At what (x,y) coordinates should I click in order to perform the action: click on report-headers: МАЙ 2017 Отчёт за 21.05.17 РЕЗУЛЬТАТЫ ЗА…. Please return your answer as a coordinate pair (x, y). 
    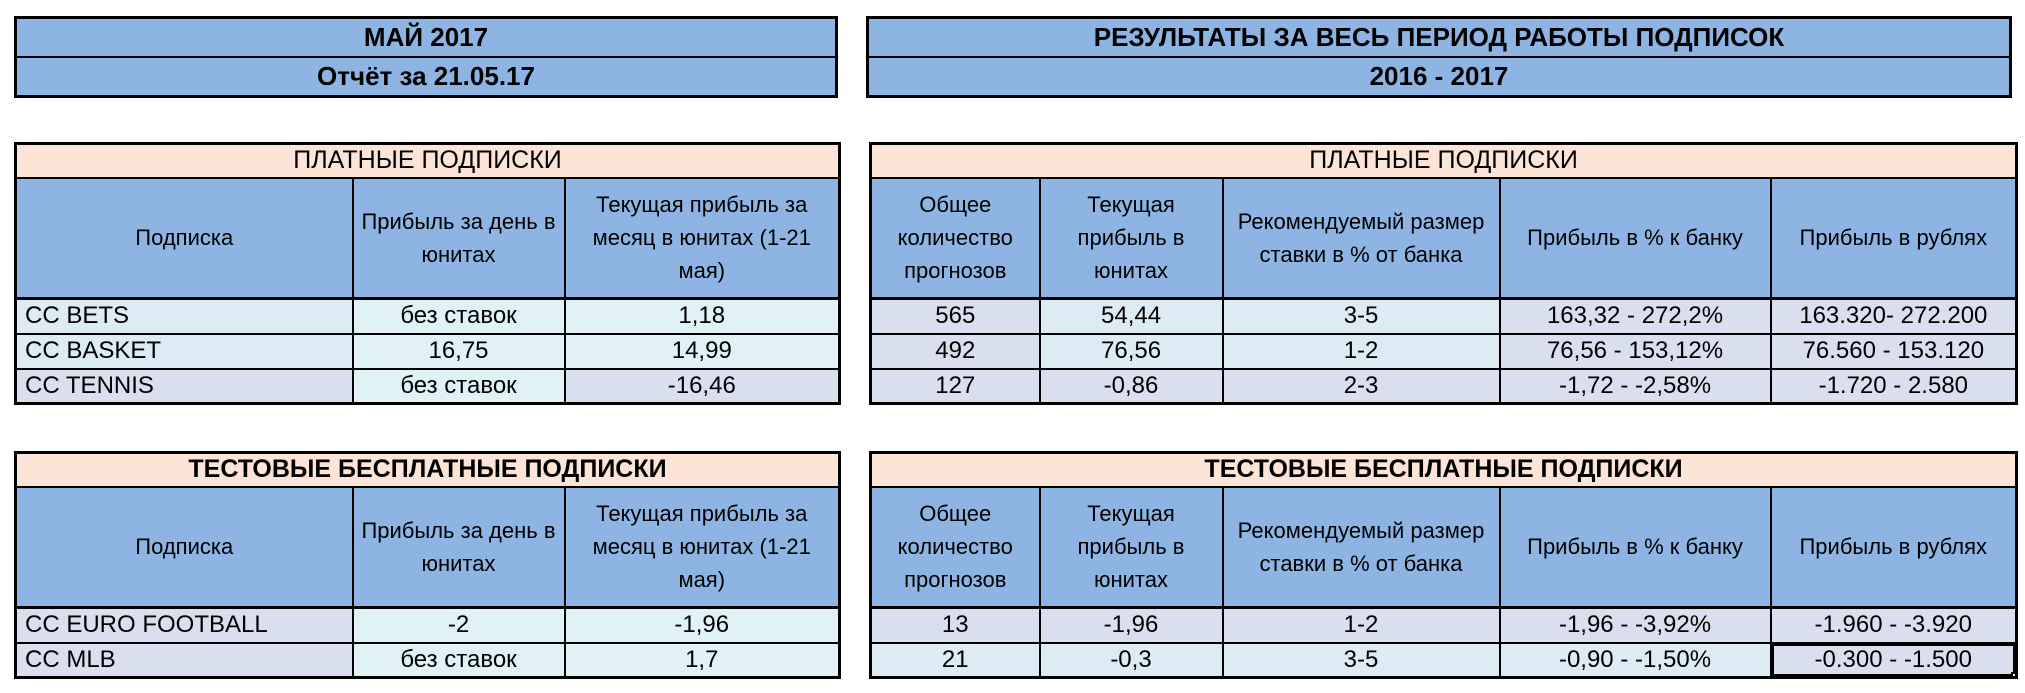
    Looking at the image, I should click on (1012, 49).